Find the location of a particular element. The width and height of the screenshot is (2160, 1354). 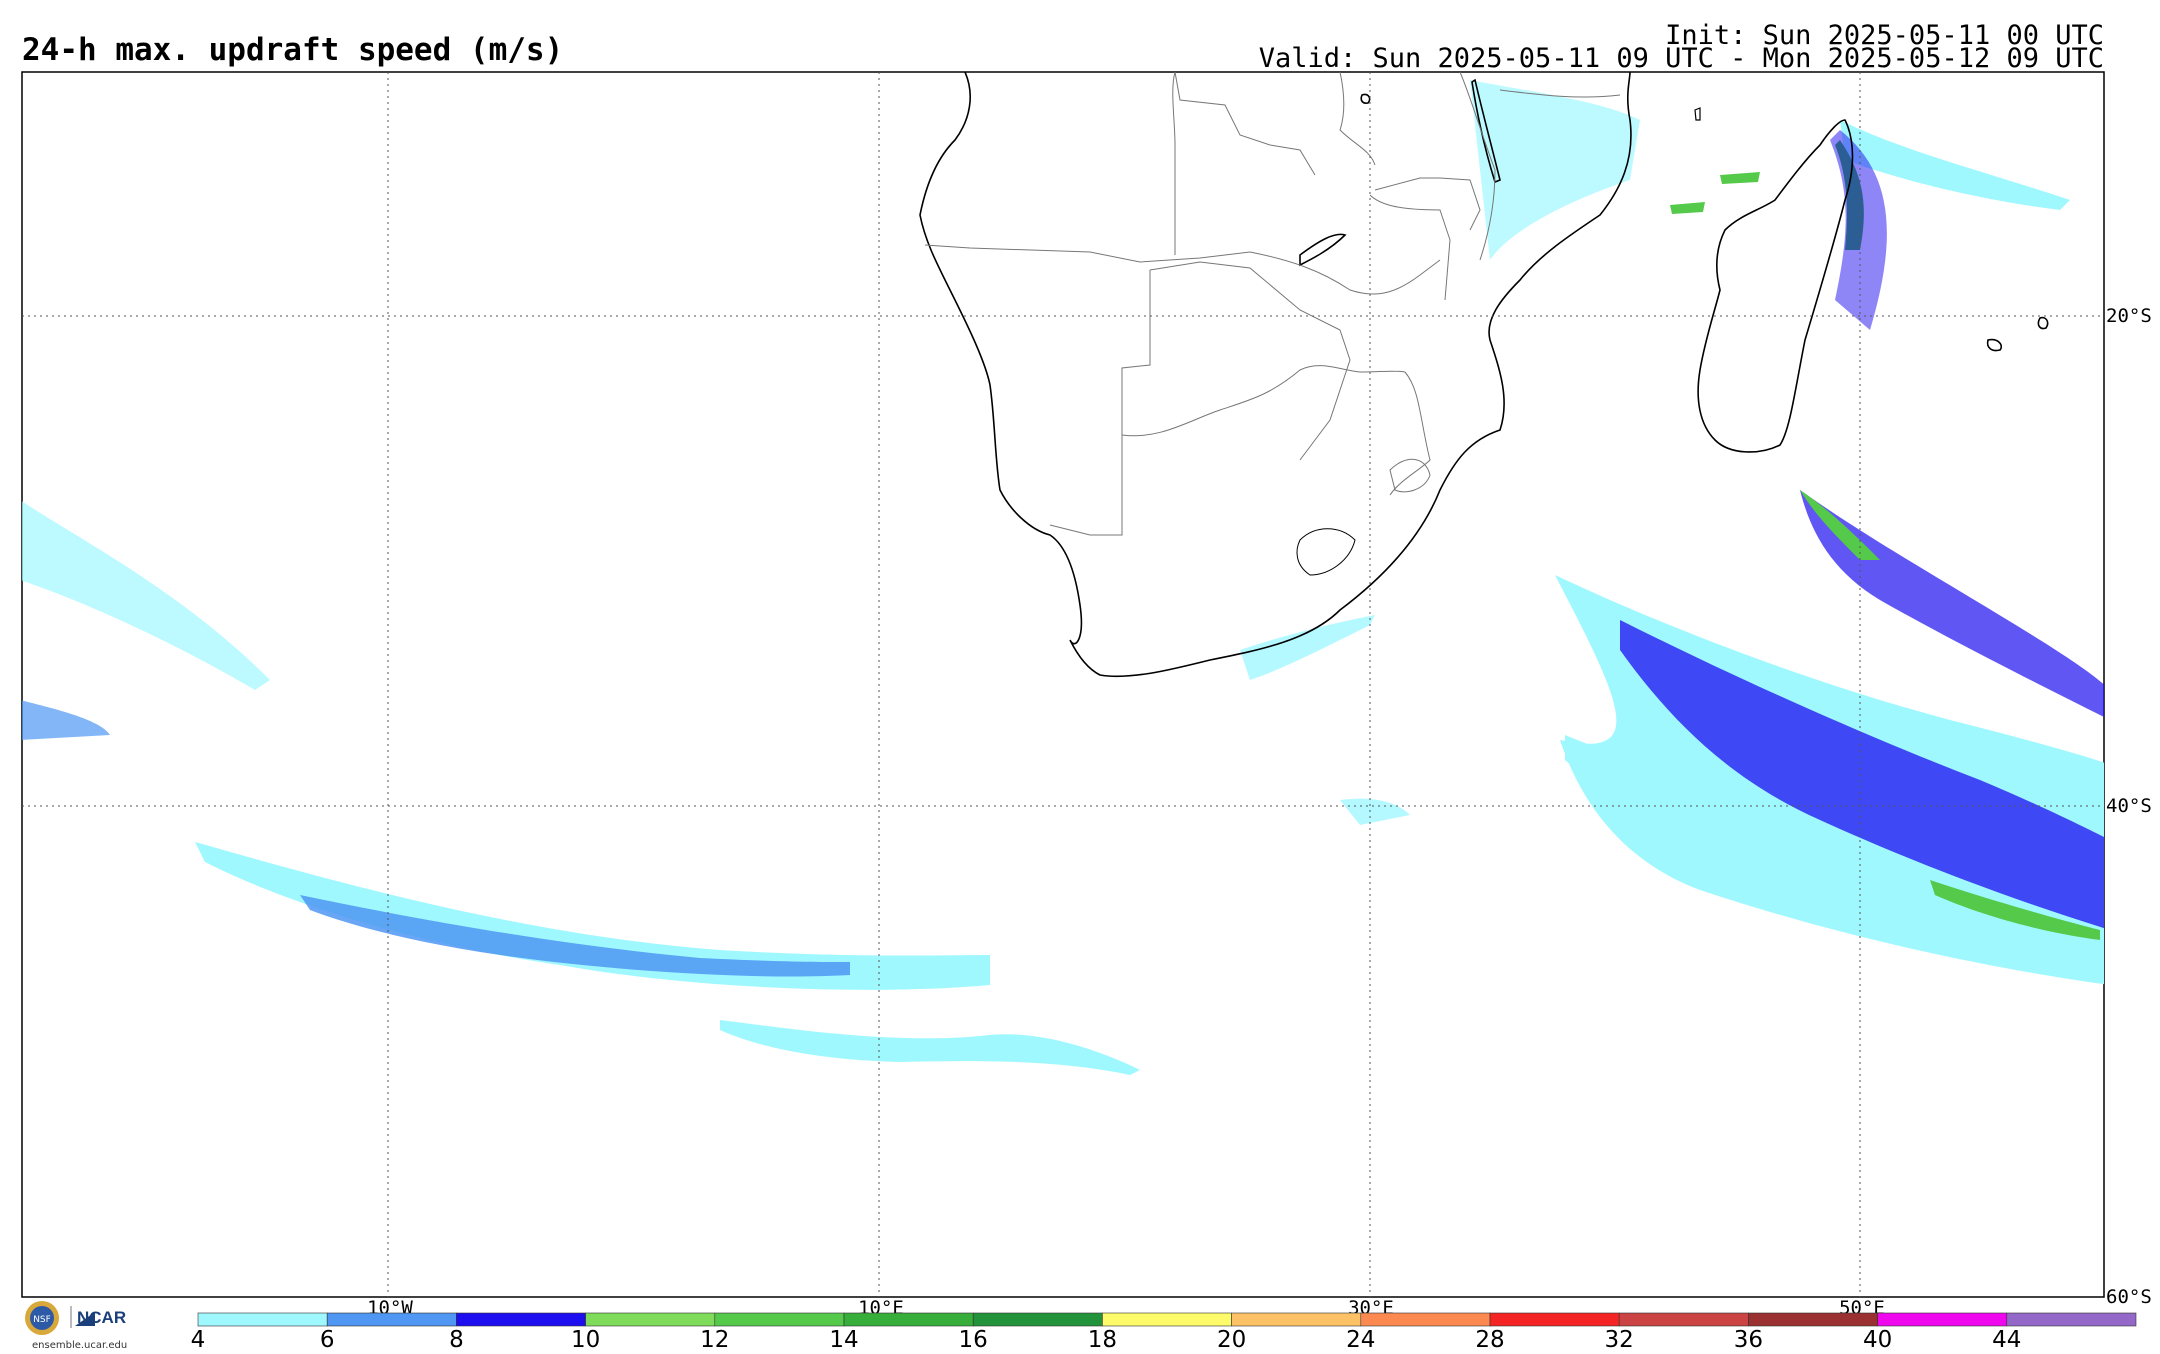

colorbar-tick-label: 40 is located at coordinates (1877, 1340).